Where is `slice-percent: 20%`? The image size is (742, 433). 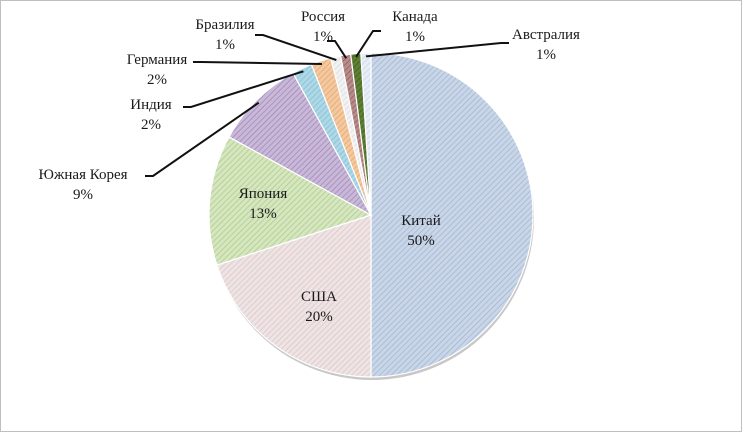
slice-percent: 20% is located at coordinates (319, 317).